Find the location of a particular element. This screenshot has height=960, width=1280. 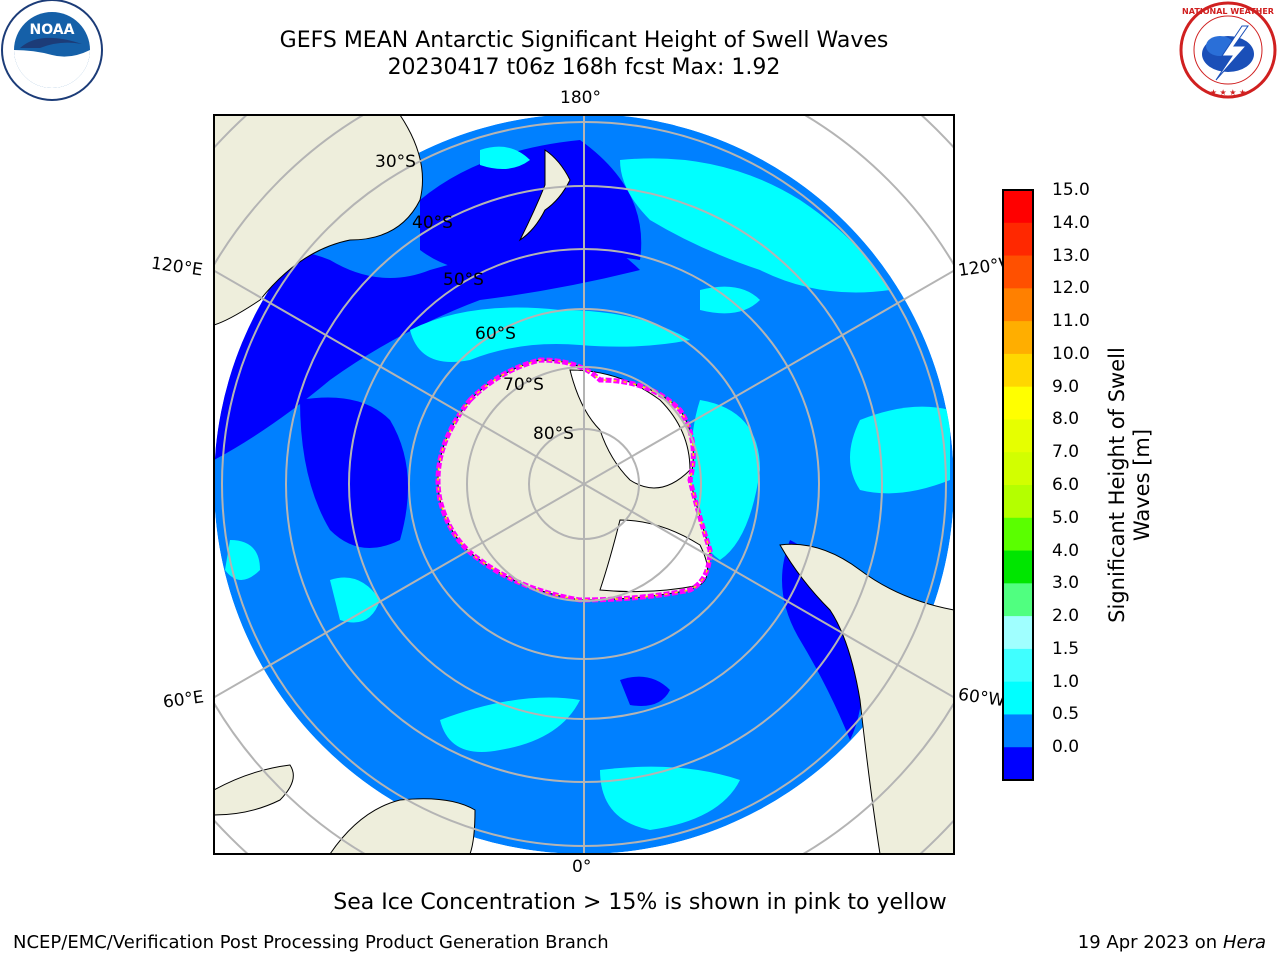

colorbar-tick-label: 13.0 is located at coordinates (1071, 255).